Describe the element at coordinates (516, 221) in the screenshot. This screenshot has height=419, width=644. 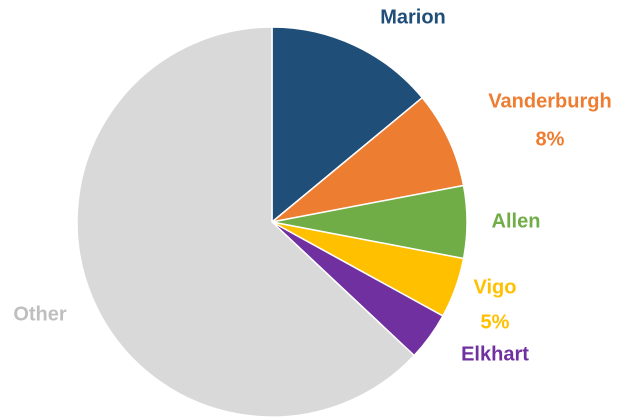
I see `slice-label: Allen` at that location.